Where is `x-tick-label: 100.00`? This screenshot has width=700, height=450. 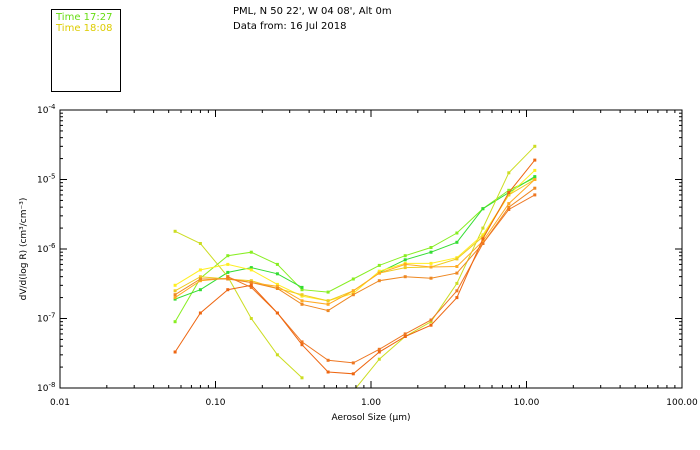 x-tick-label: 100.00 is located at coordinates (682, 403).